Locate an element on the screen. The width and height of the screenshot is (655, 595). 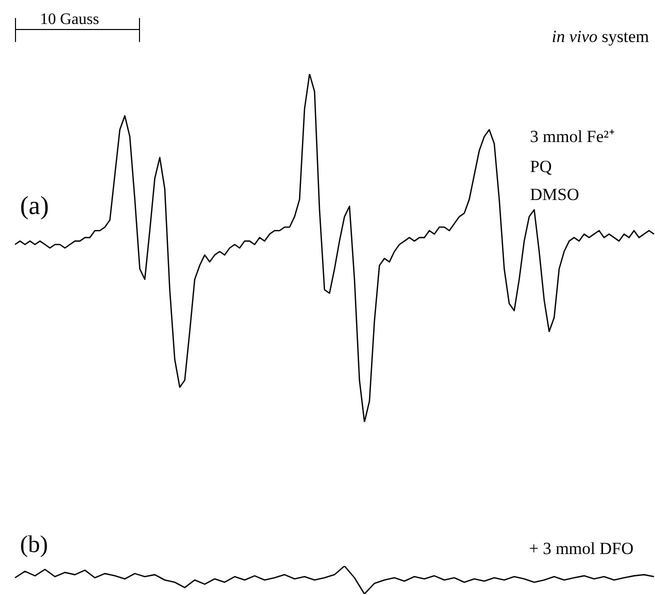
annotation: DMSO is located at coordinates (555, 194).